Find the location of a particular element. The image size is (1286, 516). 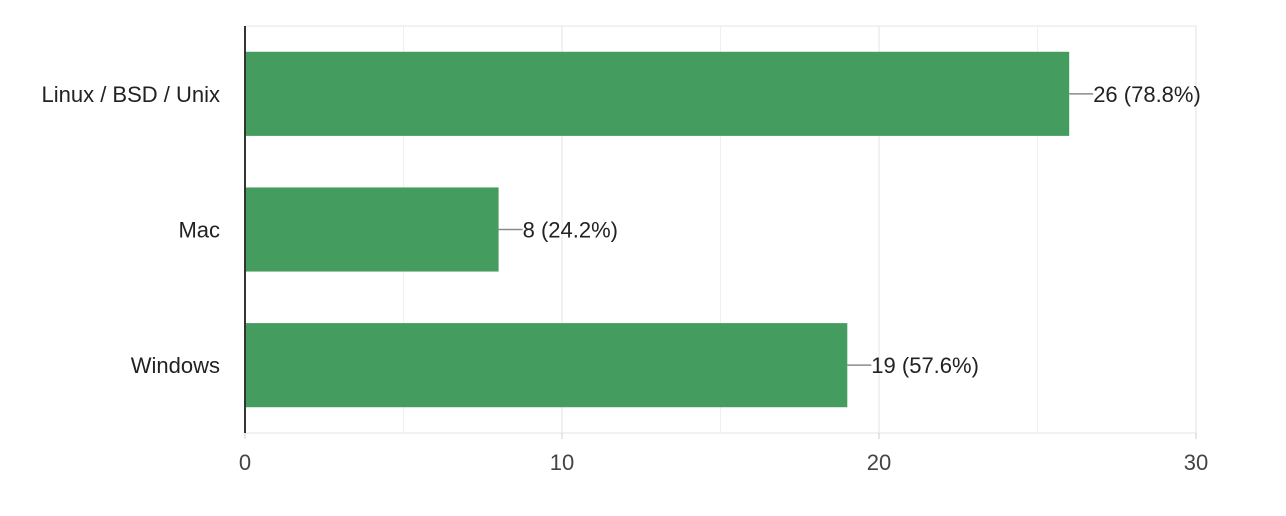

x-tick-label: 10 is located at coordinates (562, 462).